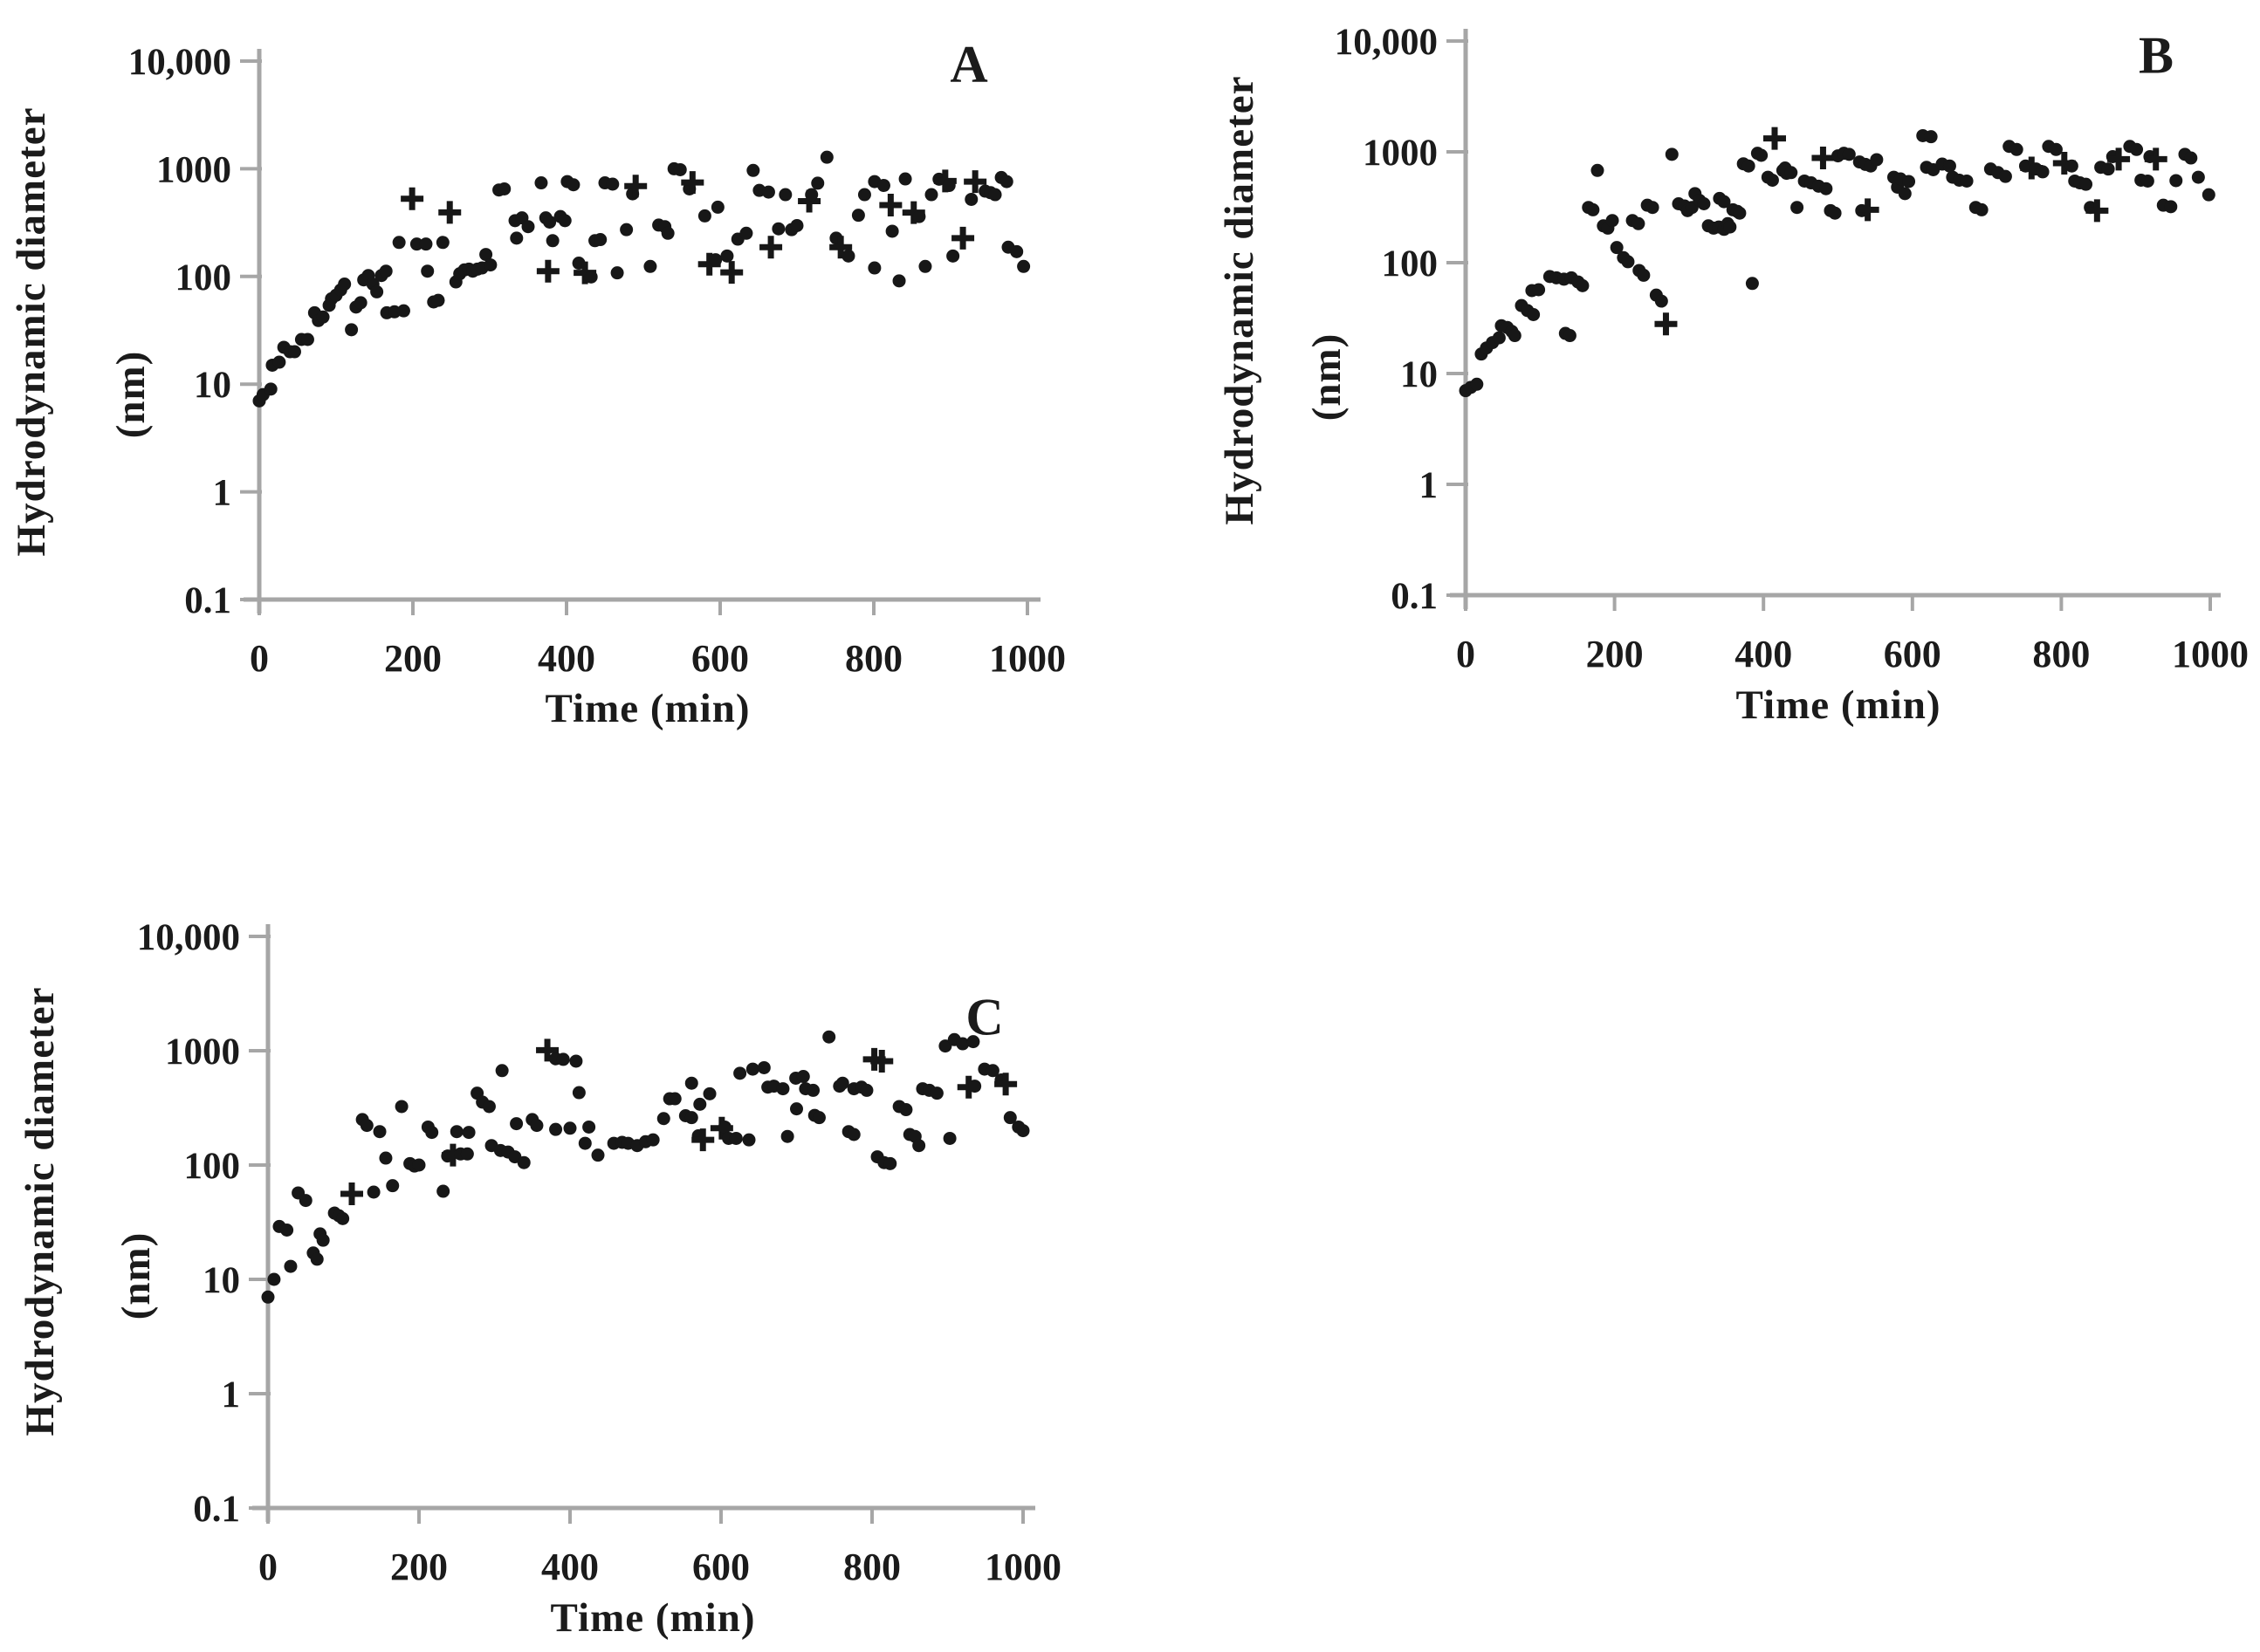 The image size is (2260, 1652). Describe the element at coordinates (1615, 654) in the screenshot. I see `x-tick-label: 200` at that location.